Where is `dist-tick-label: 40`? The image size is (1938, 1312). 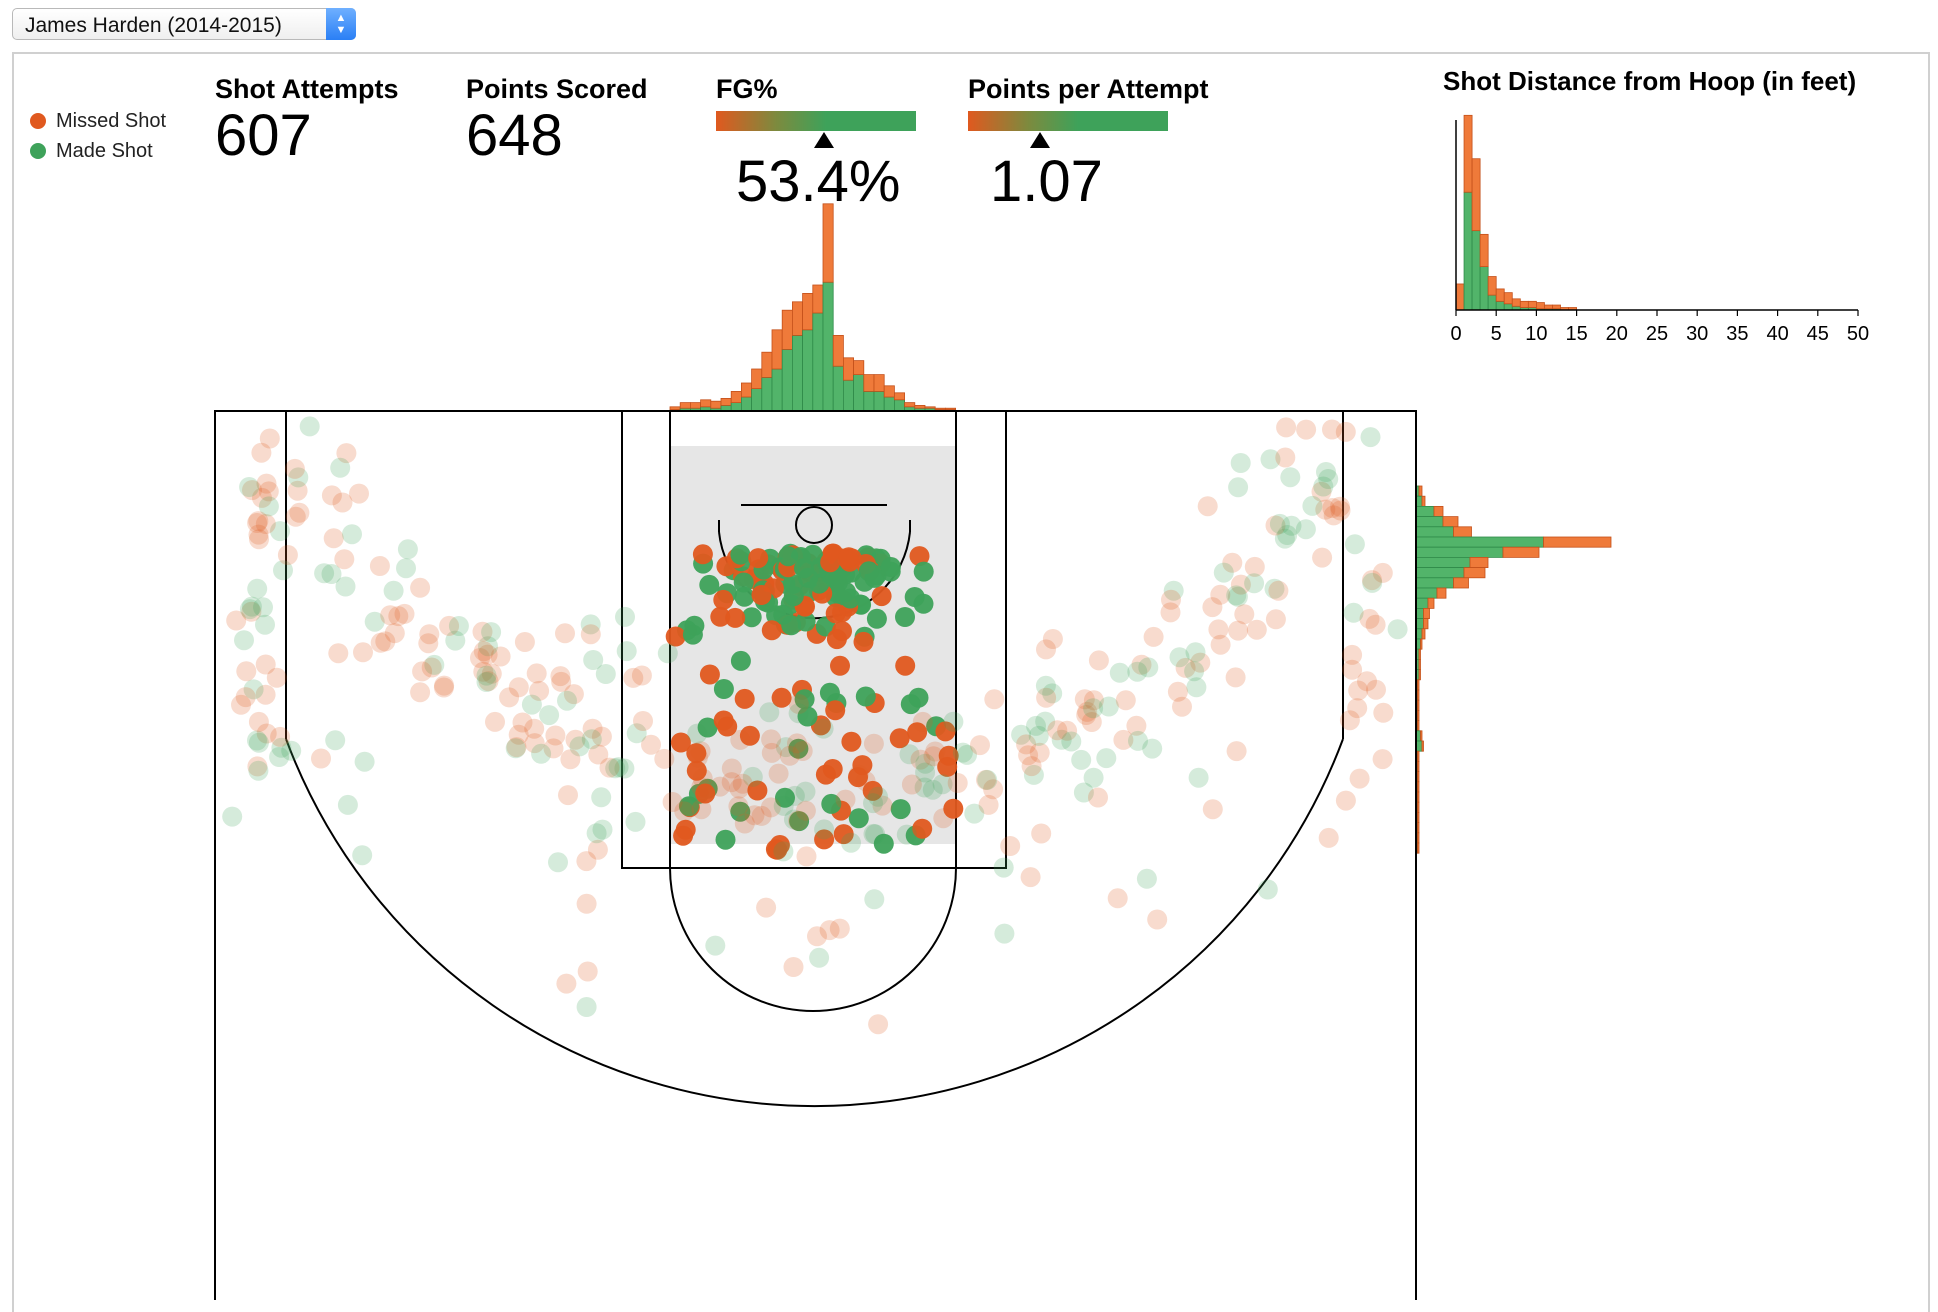
dist-tick-label: 40 is located at coordinates (1777, 334).